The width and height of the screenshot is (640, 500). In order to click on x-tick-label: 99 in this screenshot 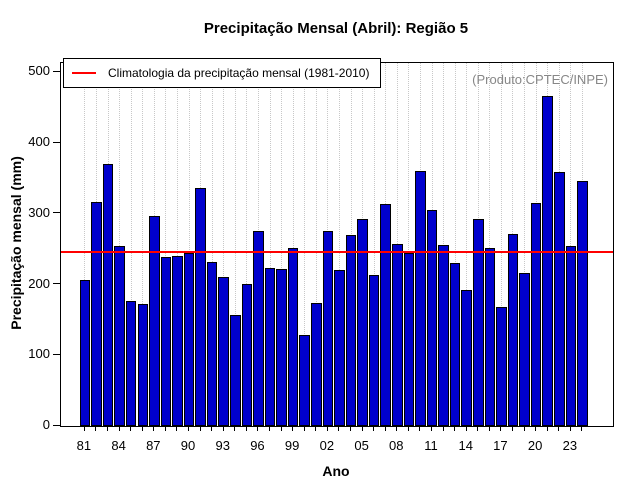, I will do `click(292, 445)`.